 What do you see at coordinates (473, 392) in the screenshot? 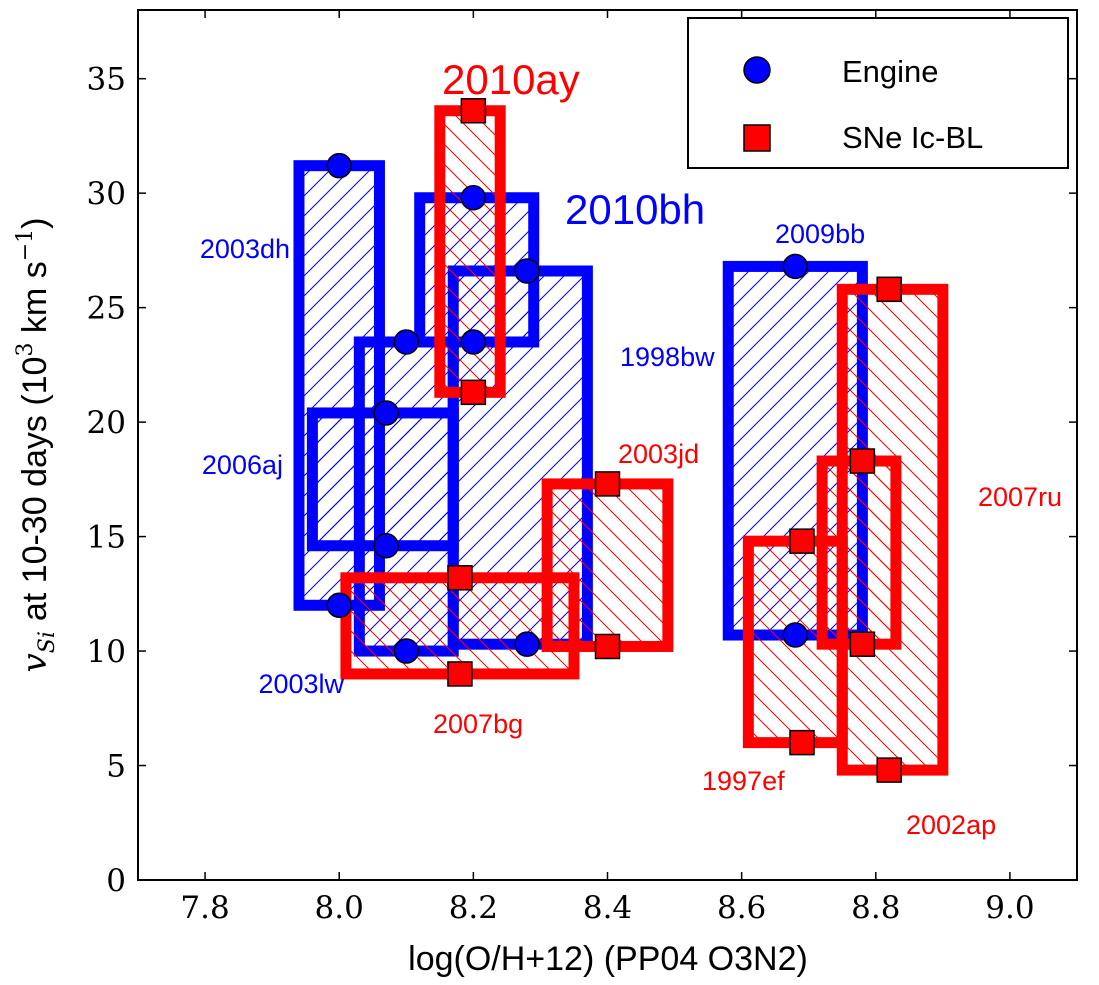
I see `sn-point-2010ay-low` at bounding box center [473, 392].